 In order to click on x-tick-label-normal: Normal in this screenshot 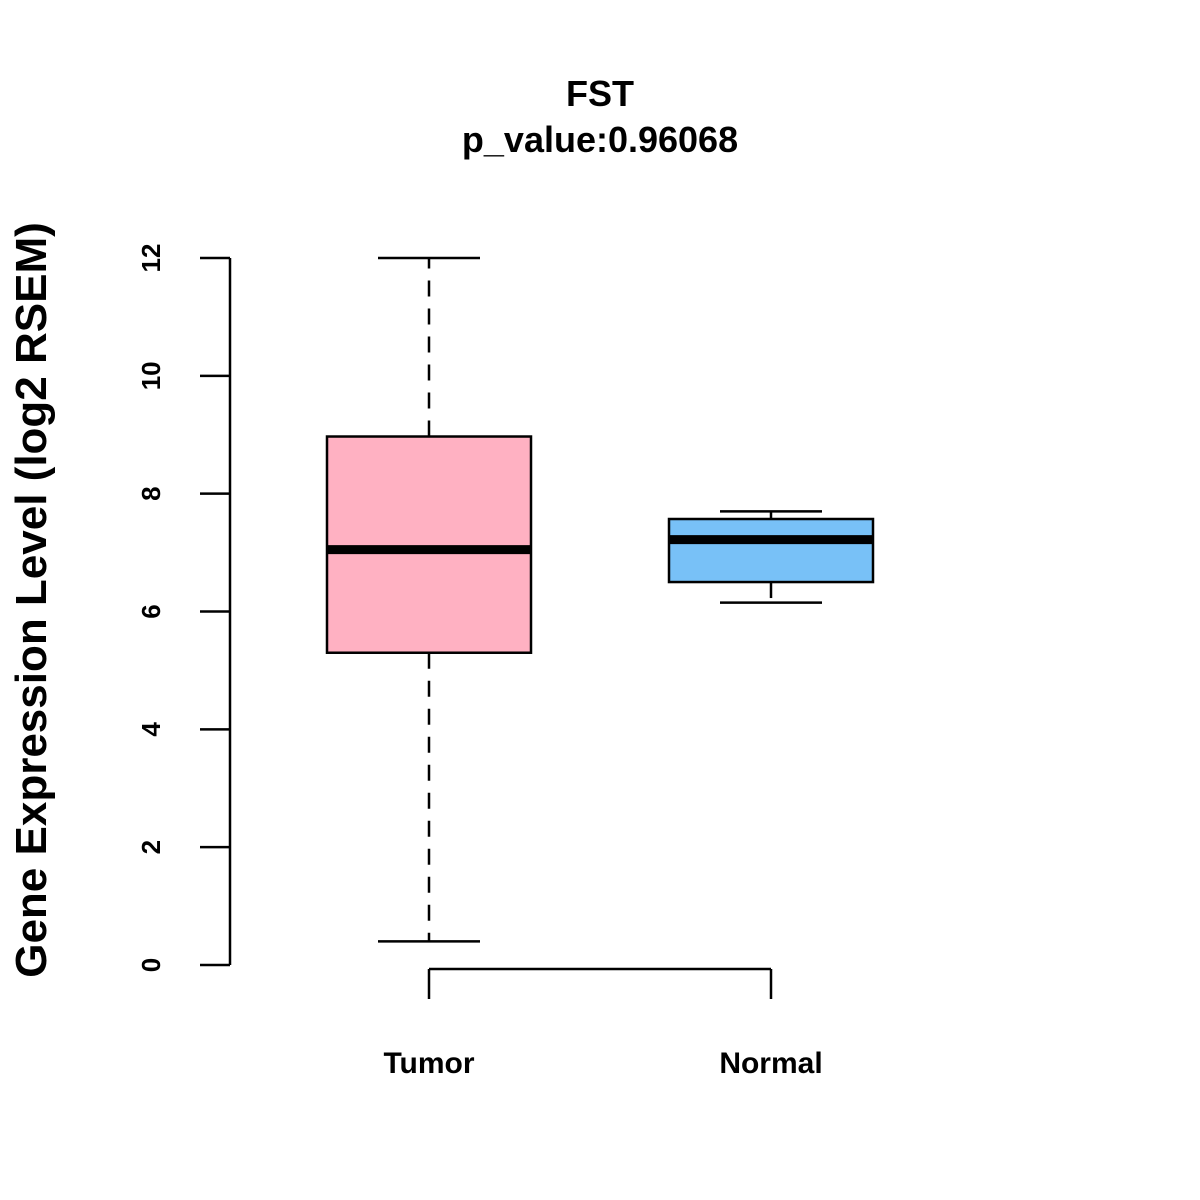, I will do `click(770, 1063)`.